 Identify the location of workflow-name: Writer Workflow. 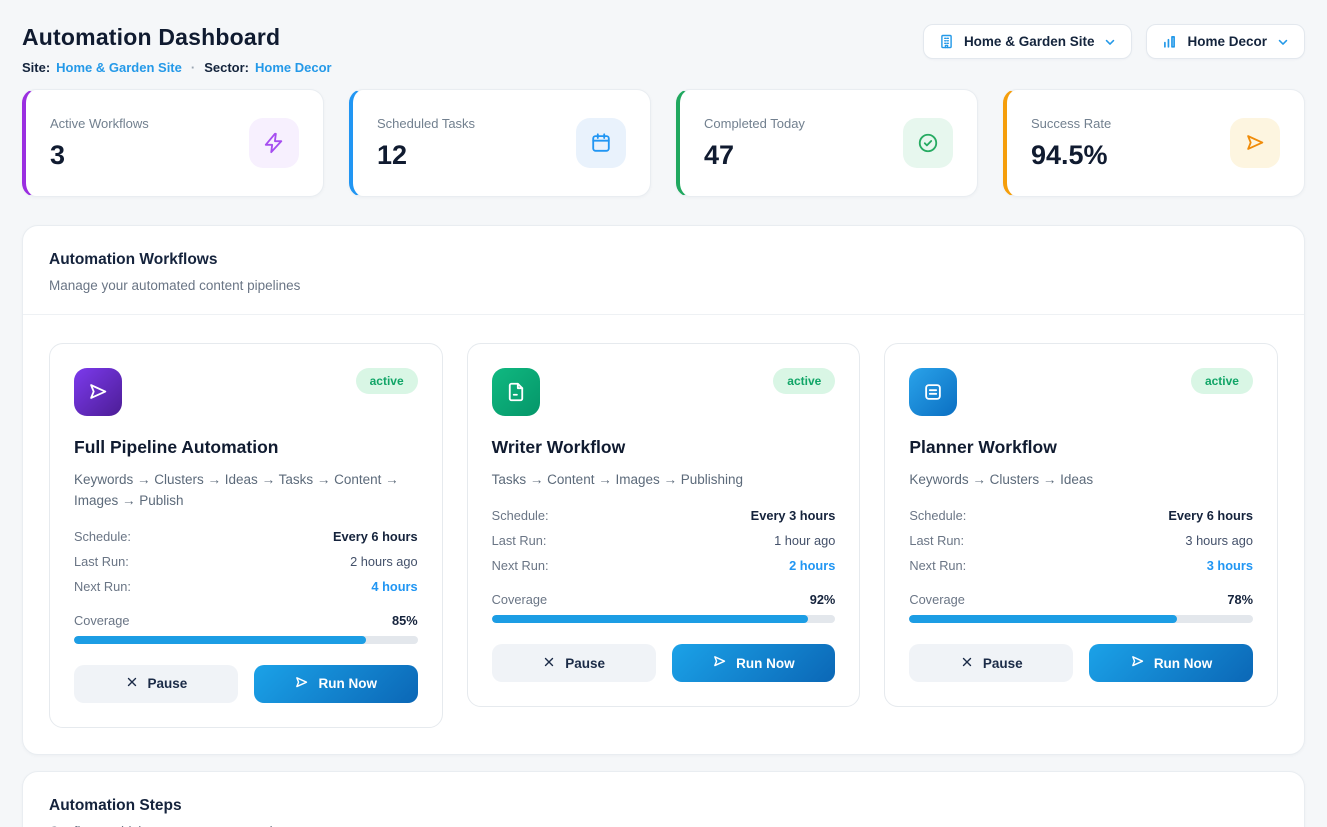
(558, 447).